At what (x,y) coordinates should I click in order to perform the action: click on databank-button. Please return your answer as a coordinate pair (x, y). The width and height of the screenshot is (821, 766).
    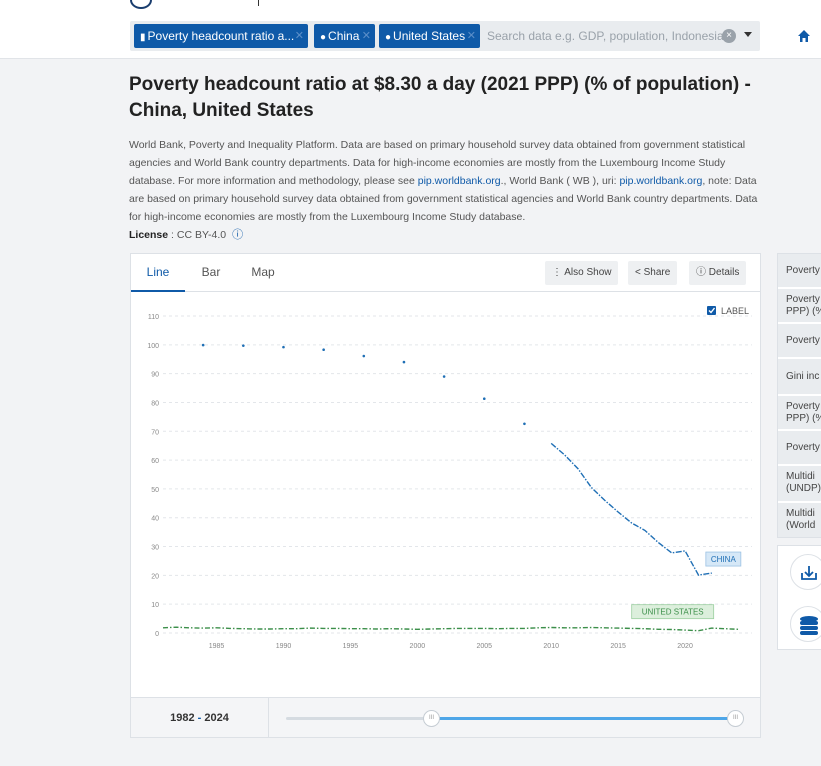
    Looking at the image, I should click on (805, 624).